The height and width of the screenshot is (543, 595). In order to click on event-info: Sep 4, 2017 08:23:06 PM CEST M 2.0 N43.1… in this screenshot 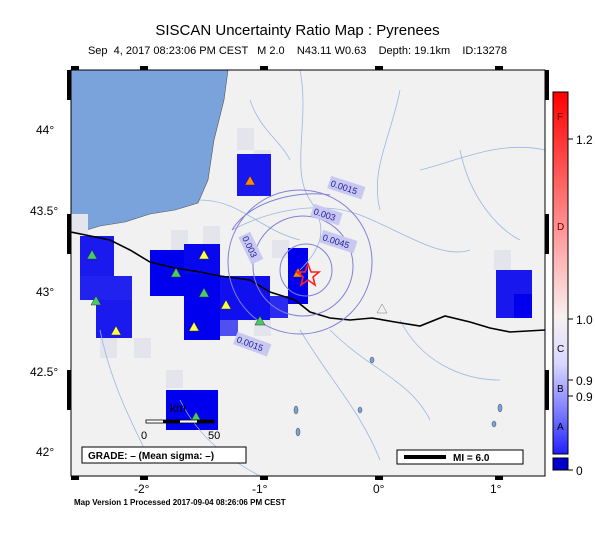, I will do `click(297, 51)`.